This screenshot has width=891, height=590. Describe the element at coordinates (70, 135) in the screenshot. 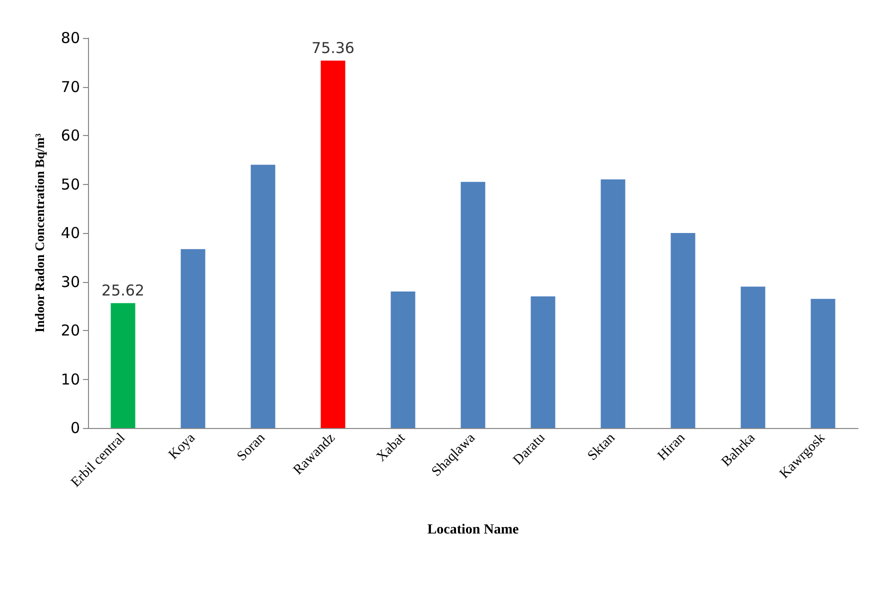

I see `y-tick-label: 60` at that location.